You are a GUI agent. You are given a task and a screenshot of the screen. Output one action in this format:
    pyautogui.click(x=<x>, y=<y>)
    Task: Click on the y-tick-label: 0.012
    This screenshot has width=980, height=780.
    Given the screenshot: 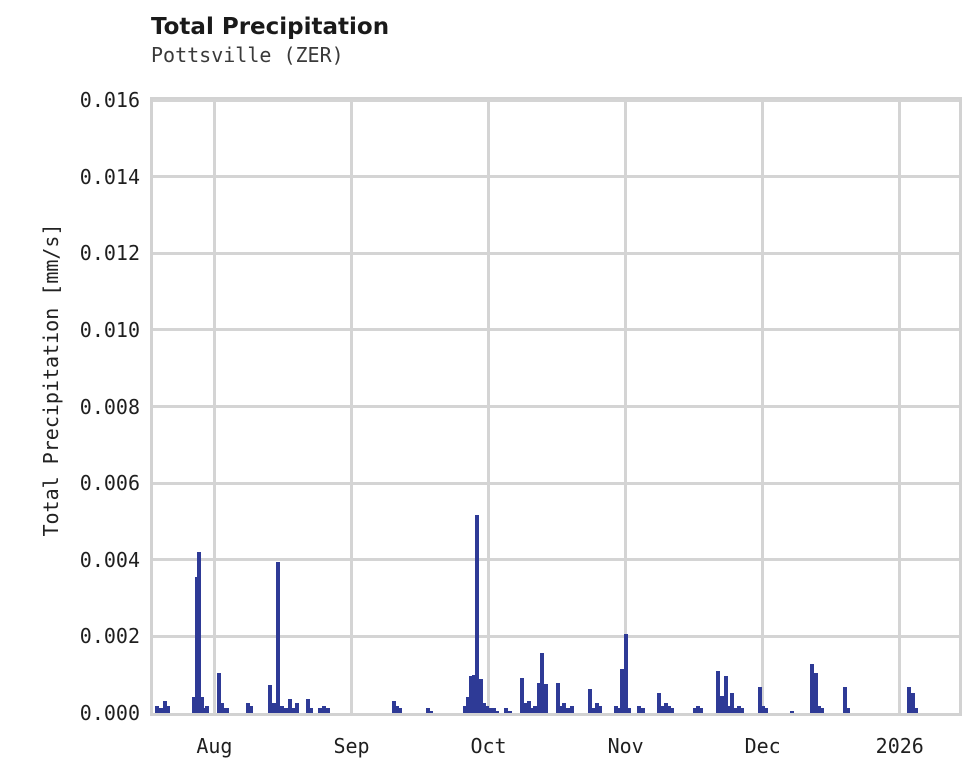 What is the action you would take?
    pyautogui.click(x=109, y=253)
    